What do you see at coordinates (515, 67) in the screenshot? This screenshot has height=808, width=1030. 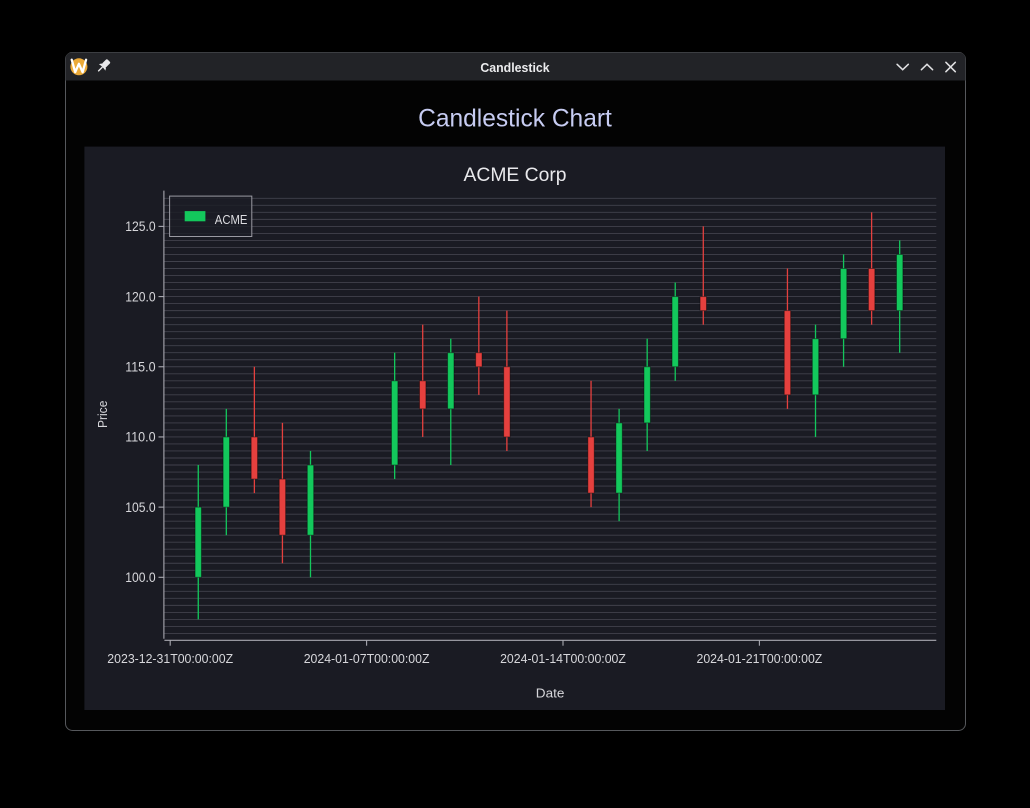 I see `svg-text: Candlestick` at bounding box center [515, 67].